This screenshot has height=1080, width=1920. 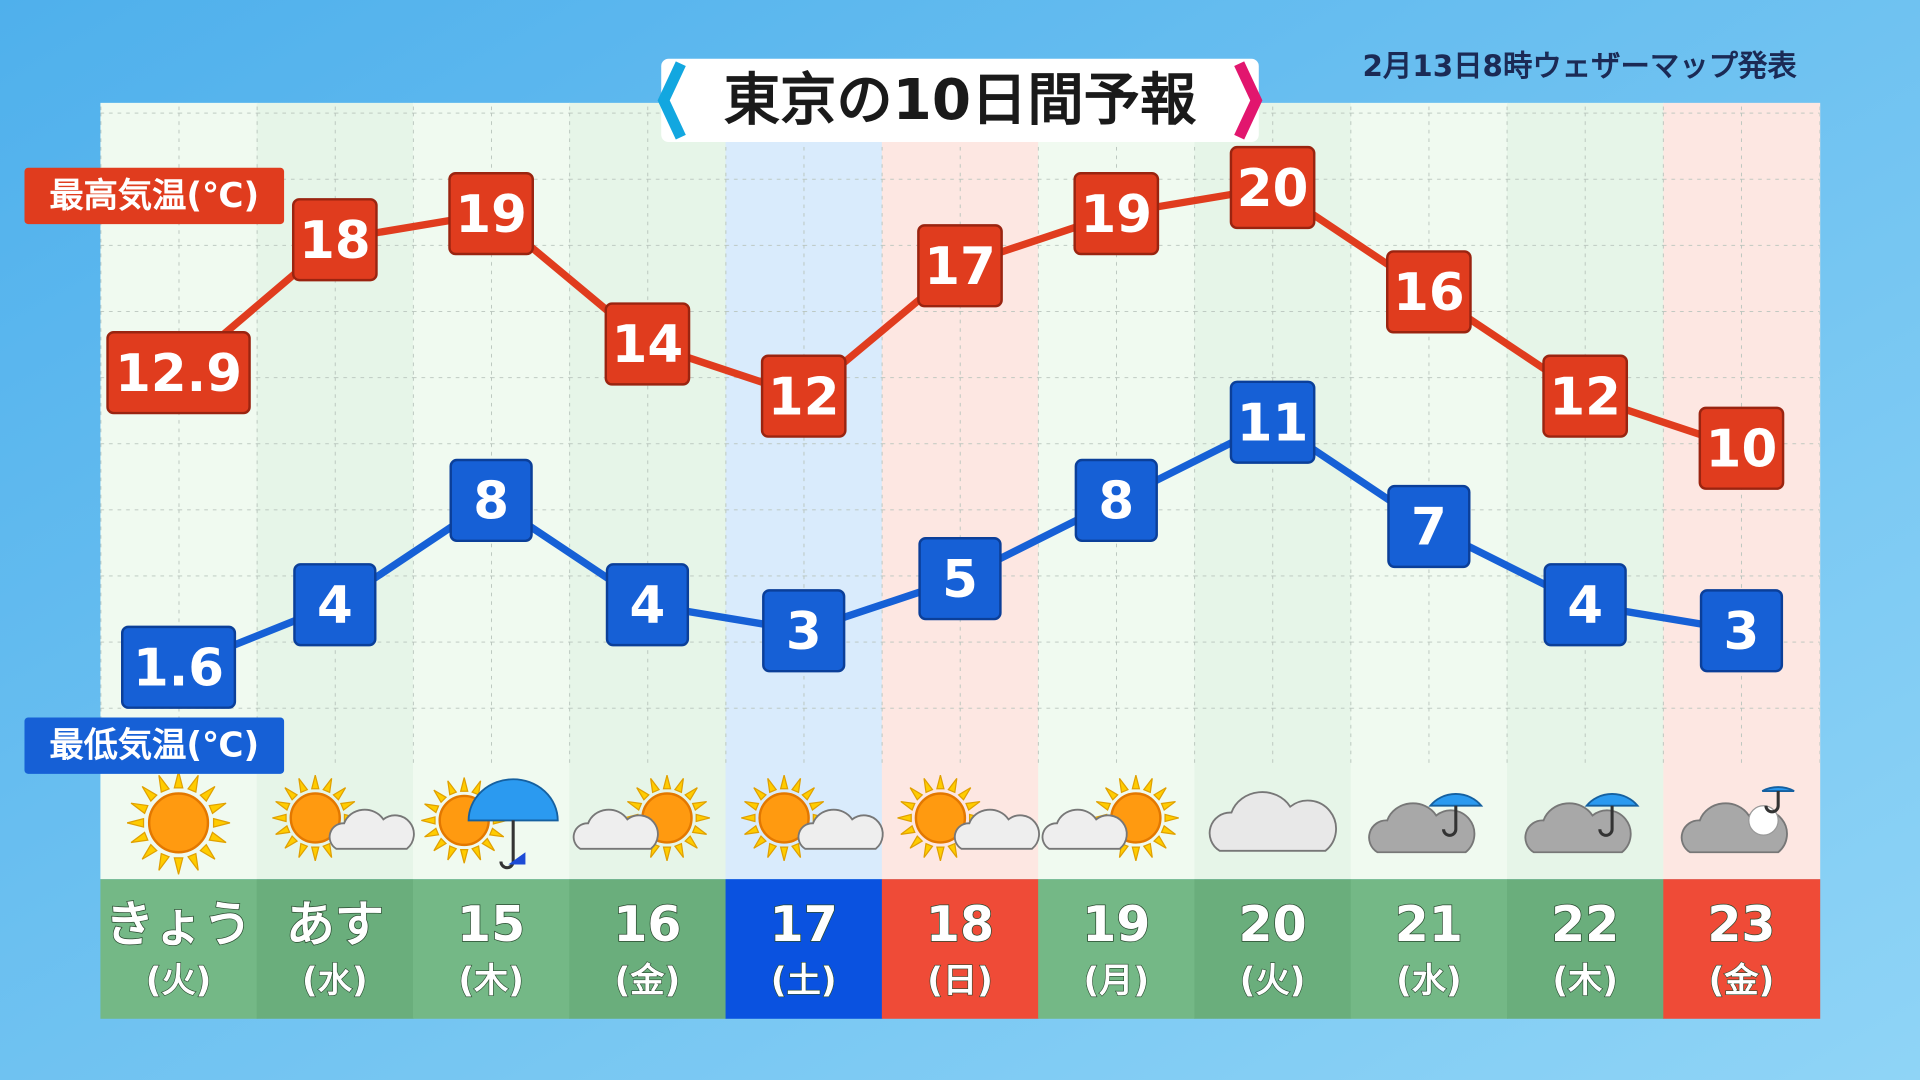 I want to click on title-box: 東京の10日間予報, so click(x=960, y=100).